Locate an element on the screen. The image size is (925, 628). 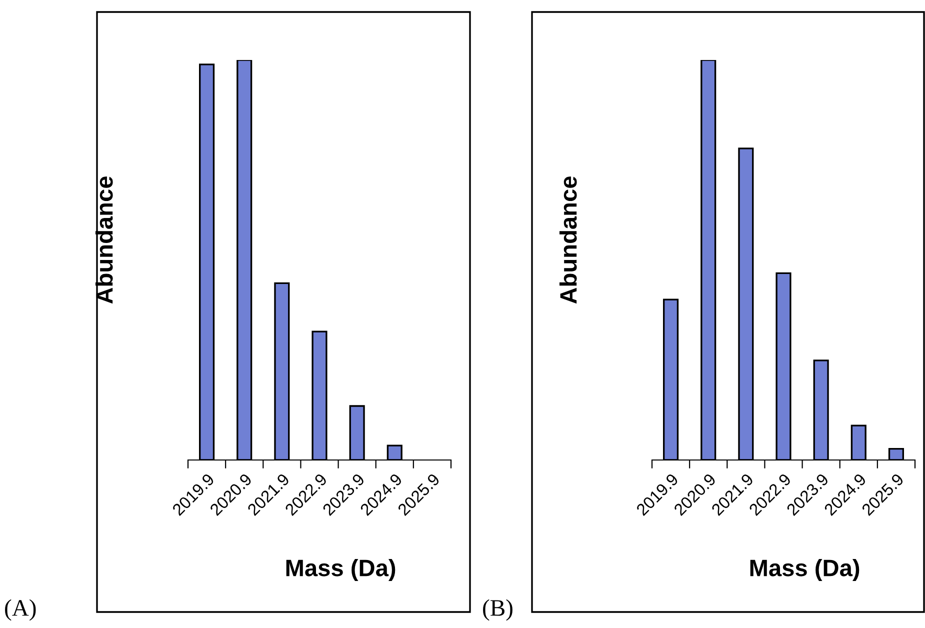
text: (B) is located at coordinates (497, 610).